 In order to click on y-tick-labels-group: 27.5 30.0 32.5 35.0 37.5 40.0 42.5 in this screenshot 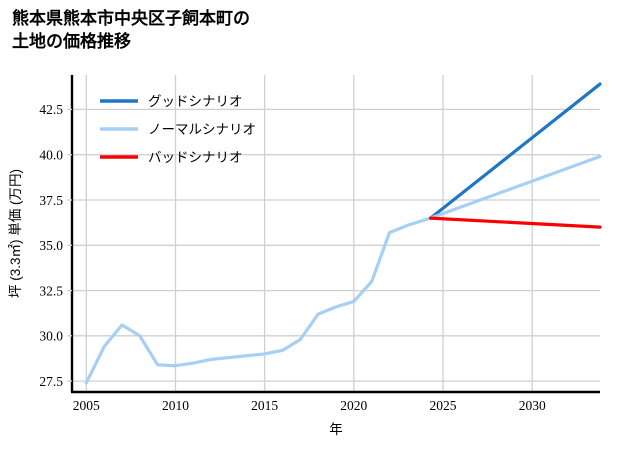, I will do `click(55, 245)`.